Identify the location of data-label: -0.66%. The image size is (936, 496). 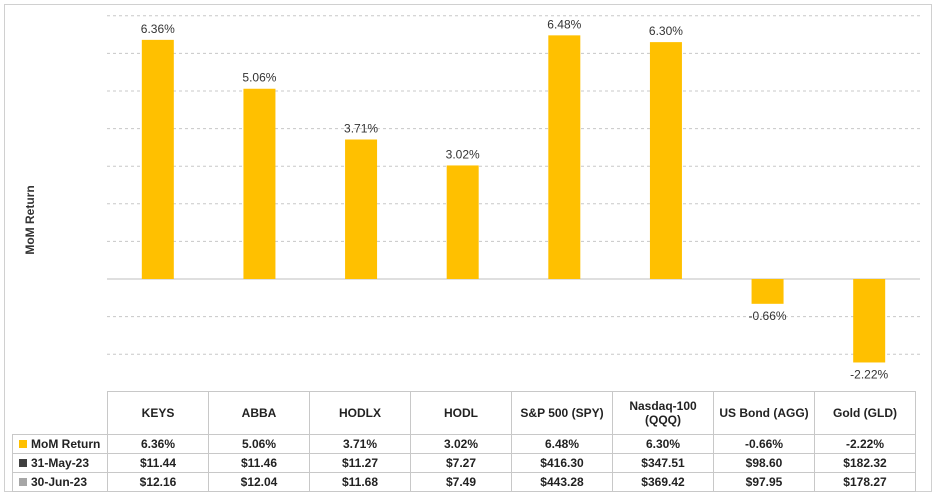
(768, 316).